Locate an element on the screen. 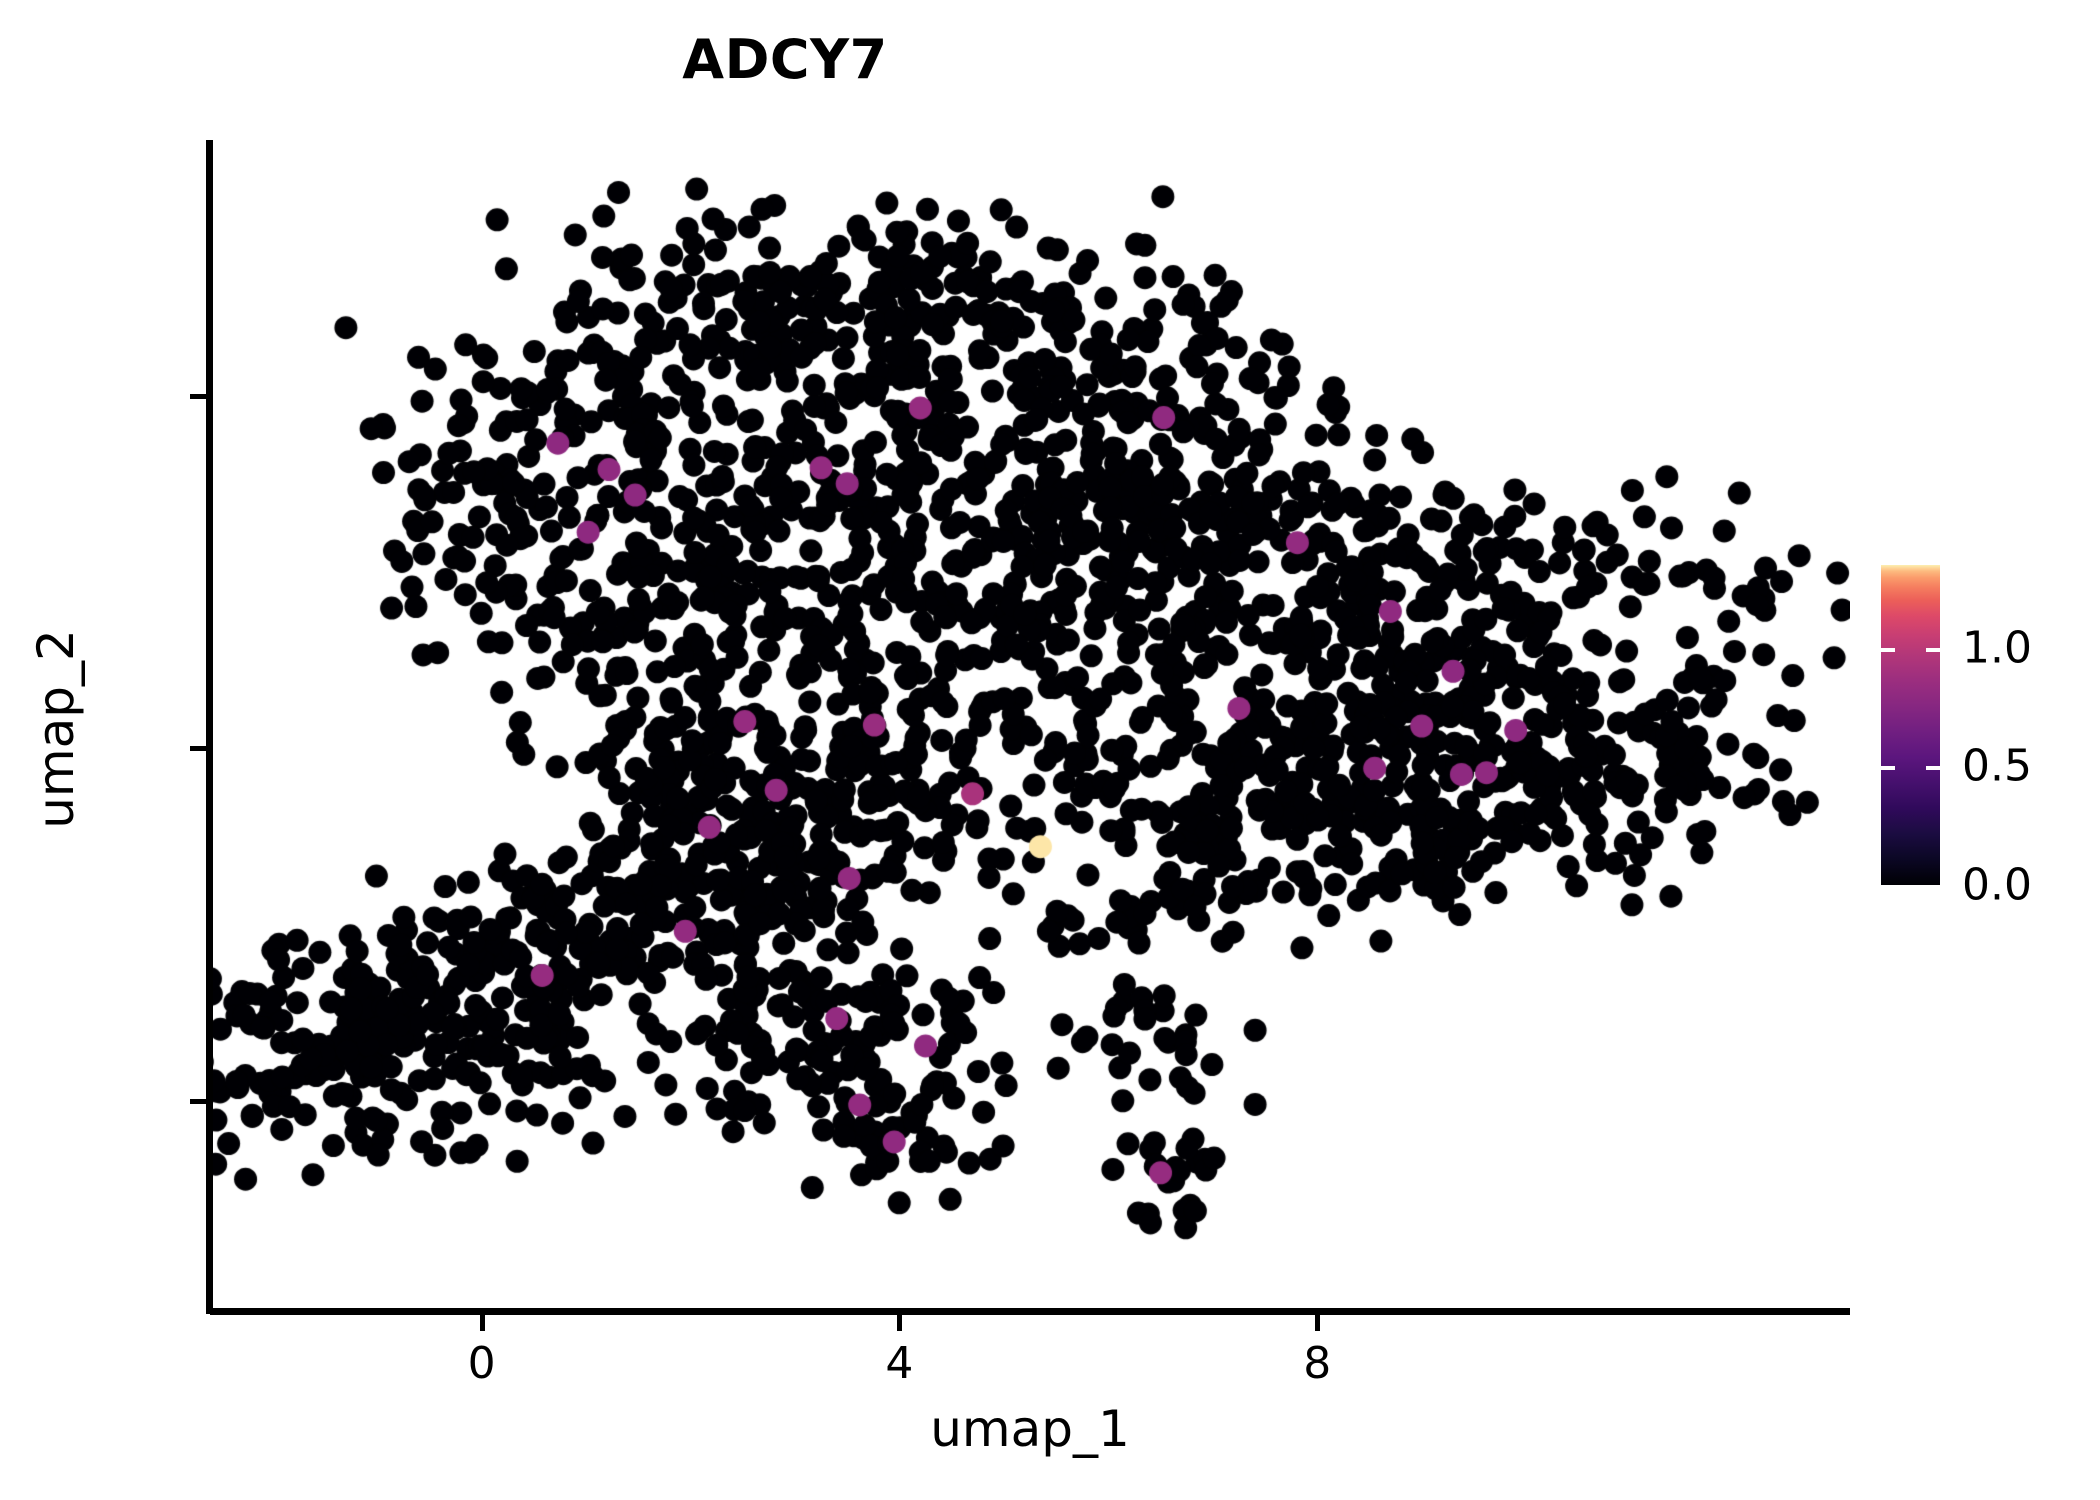 This screenshot has width=2100, height=1500. y-axis-spine is located at coordinates (209, 727).